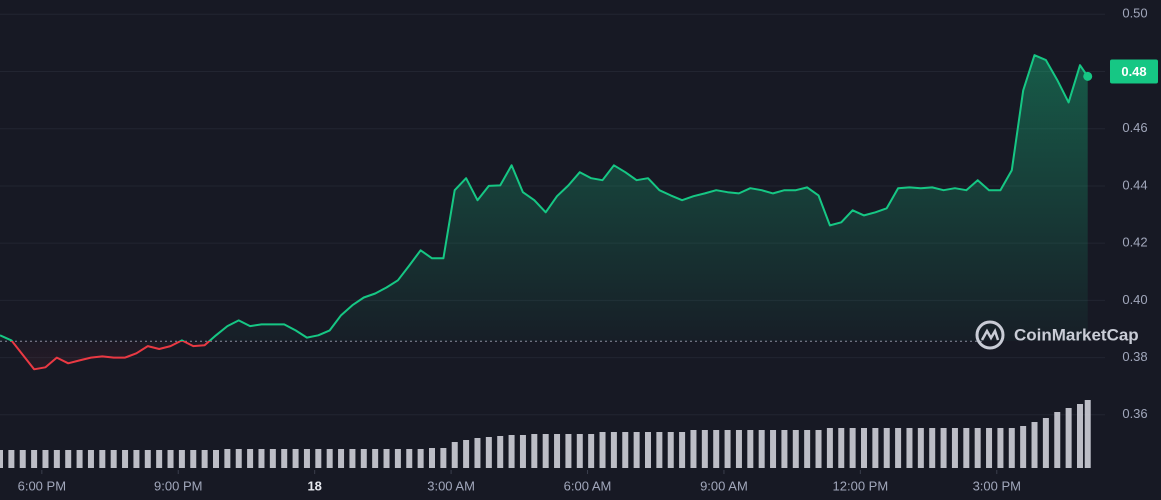 The height and width of the screenshot is (500, 1161). What do you see at coordinates (1088, 76) in the screenshot?
I see `last-point` at bounding box center [1088, 76].